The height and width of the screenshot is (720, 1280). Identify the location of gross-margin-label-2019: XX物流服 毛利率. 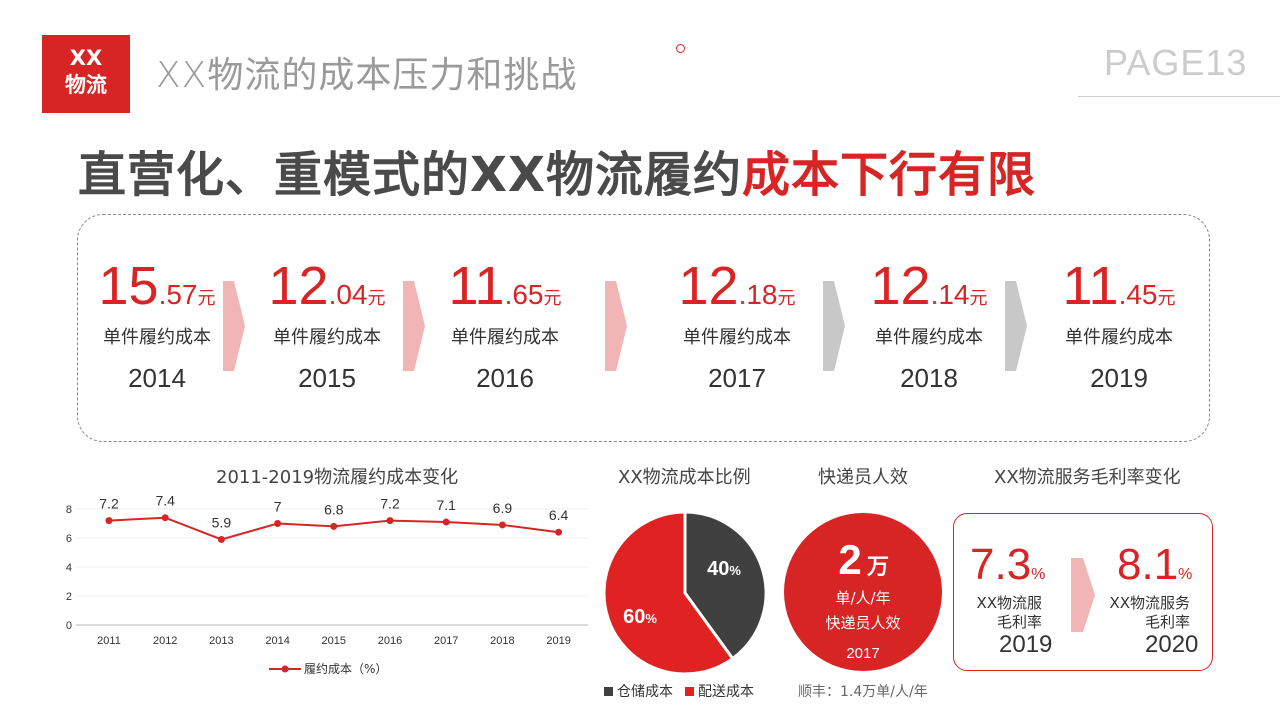
(1005, 613).